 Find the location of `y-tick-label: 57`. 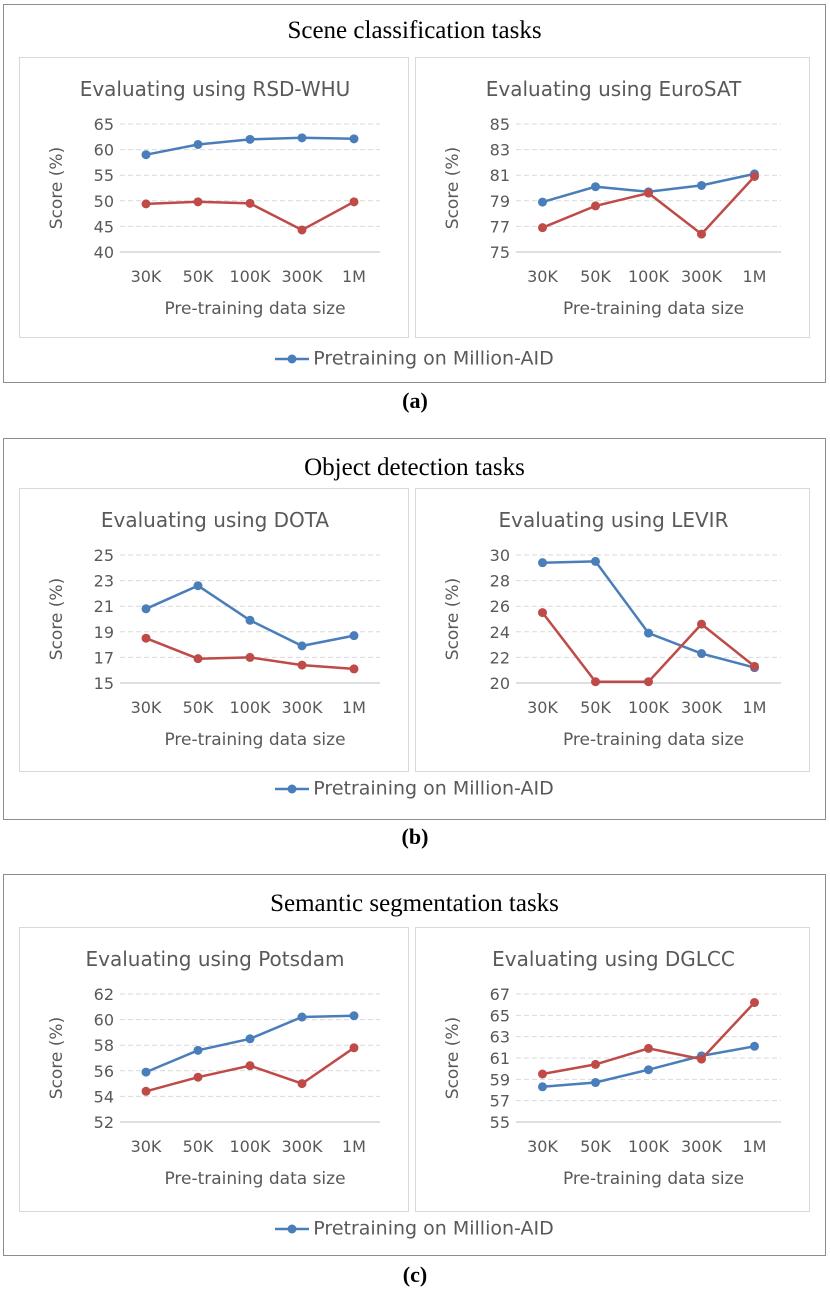

y-tick-label: 57 is located at coordinates (500, 1101).